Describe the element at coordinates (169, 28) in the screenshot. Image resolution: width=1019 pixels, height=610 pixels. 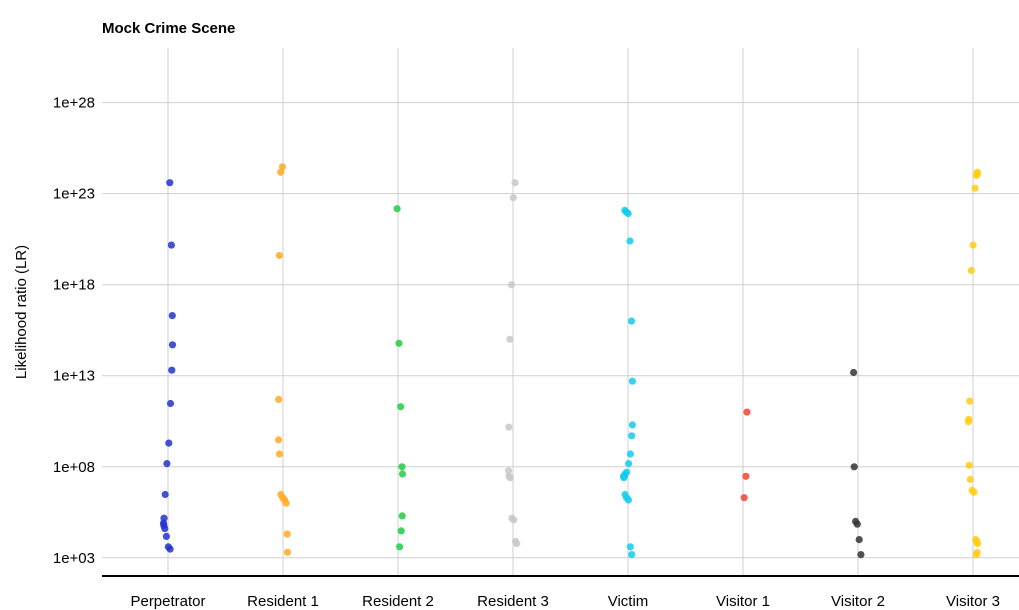
I see `chart-title: Mock Crime Scene` at that location.